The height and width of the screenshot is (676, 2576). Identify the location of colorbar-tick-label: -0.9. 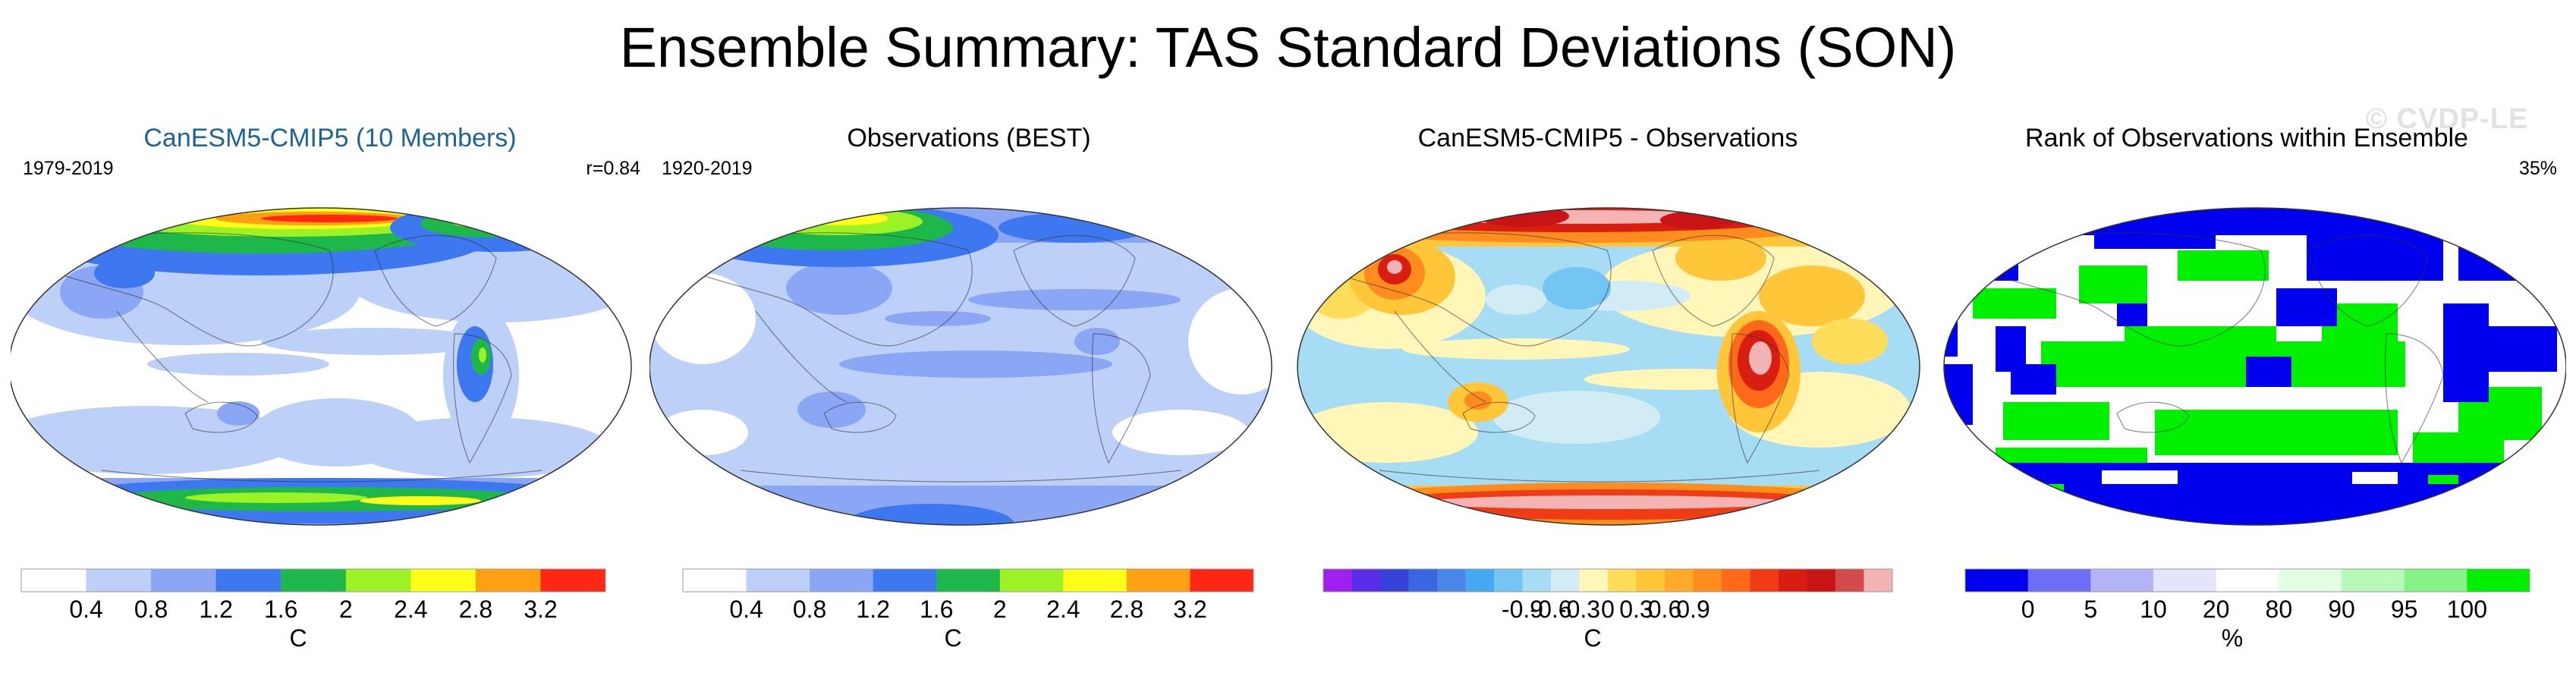
(1522, 609).